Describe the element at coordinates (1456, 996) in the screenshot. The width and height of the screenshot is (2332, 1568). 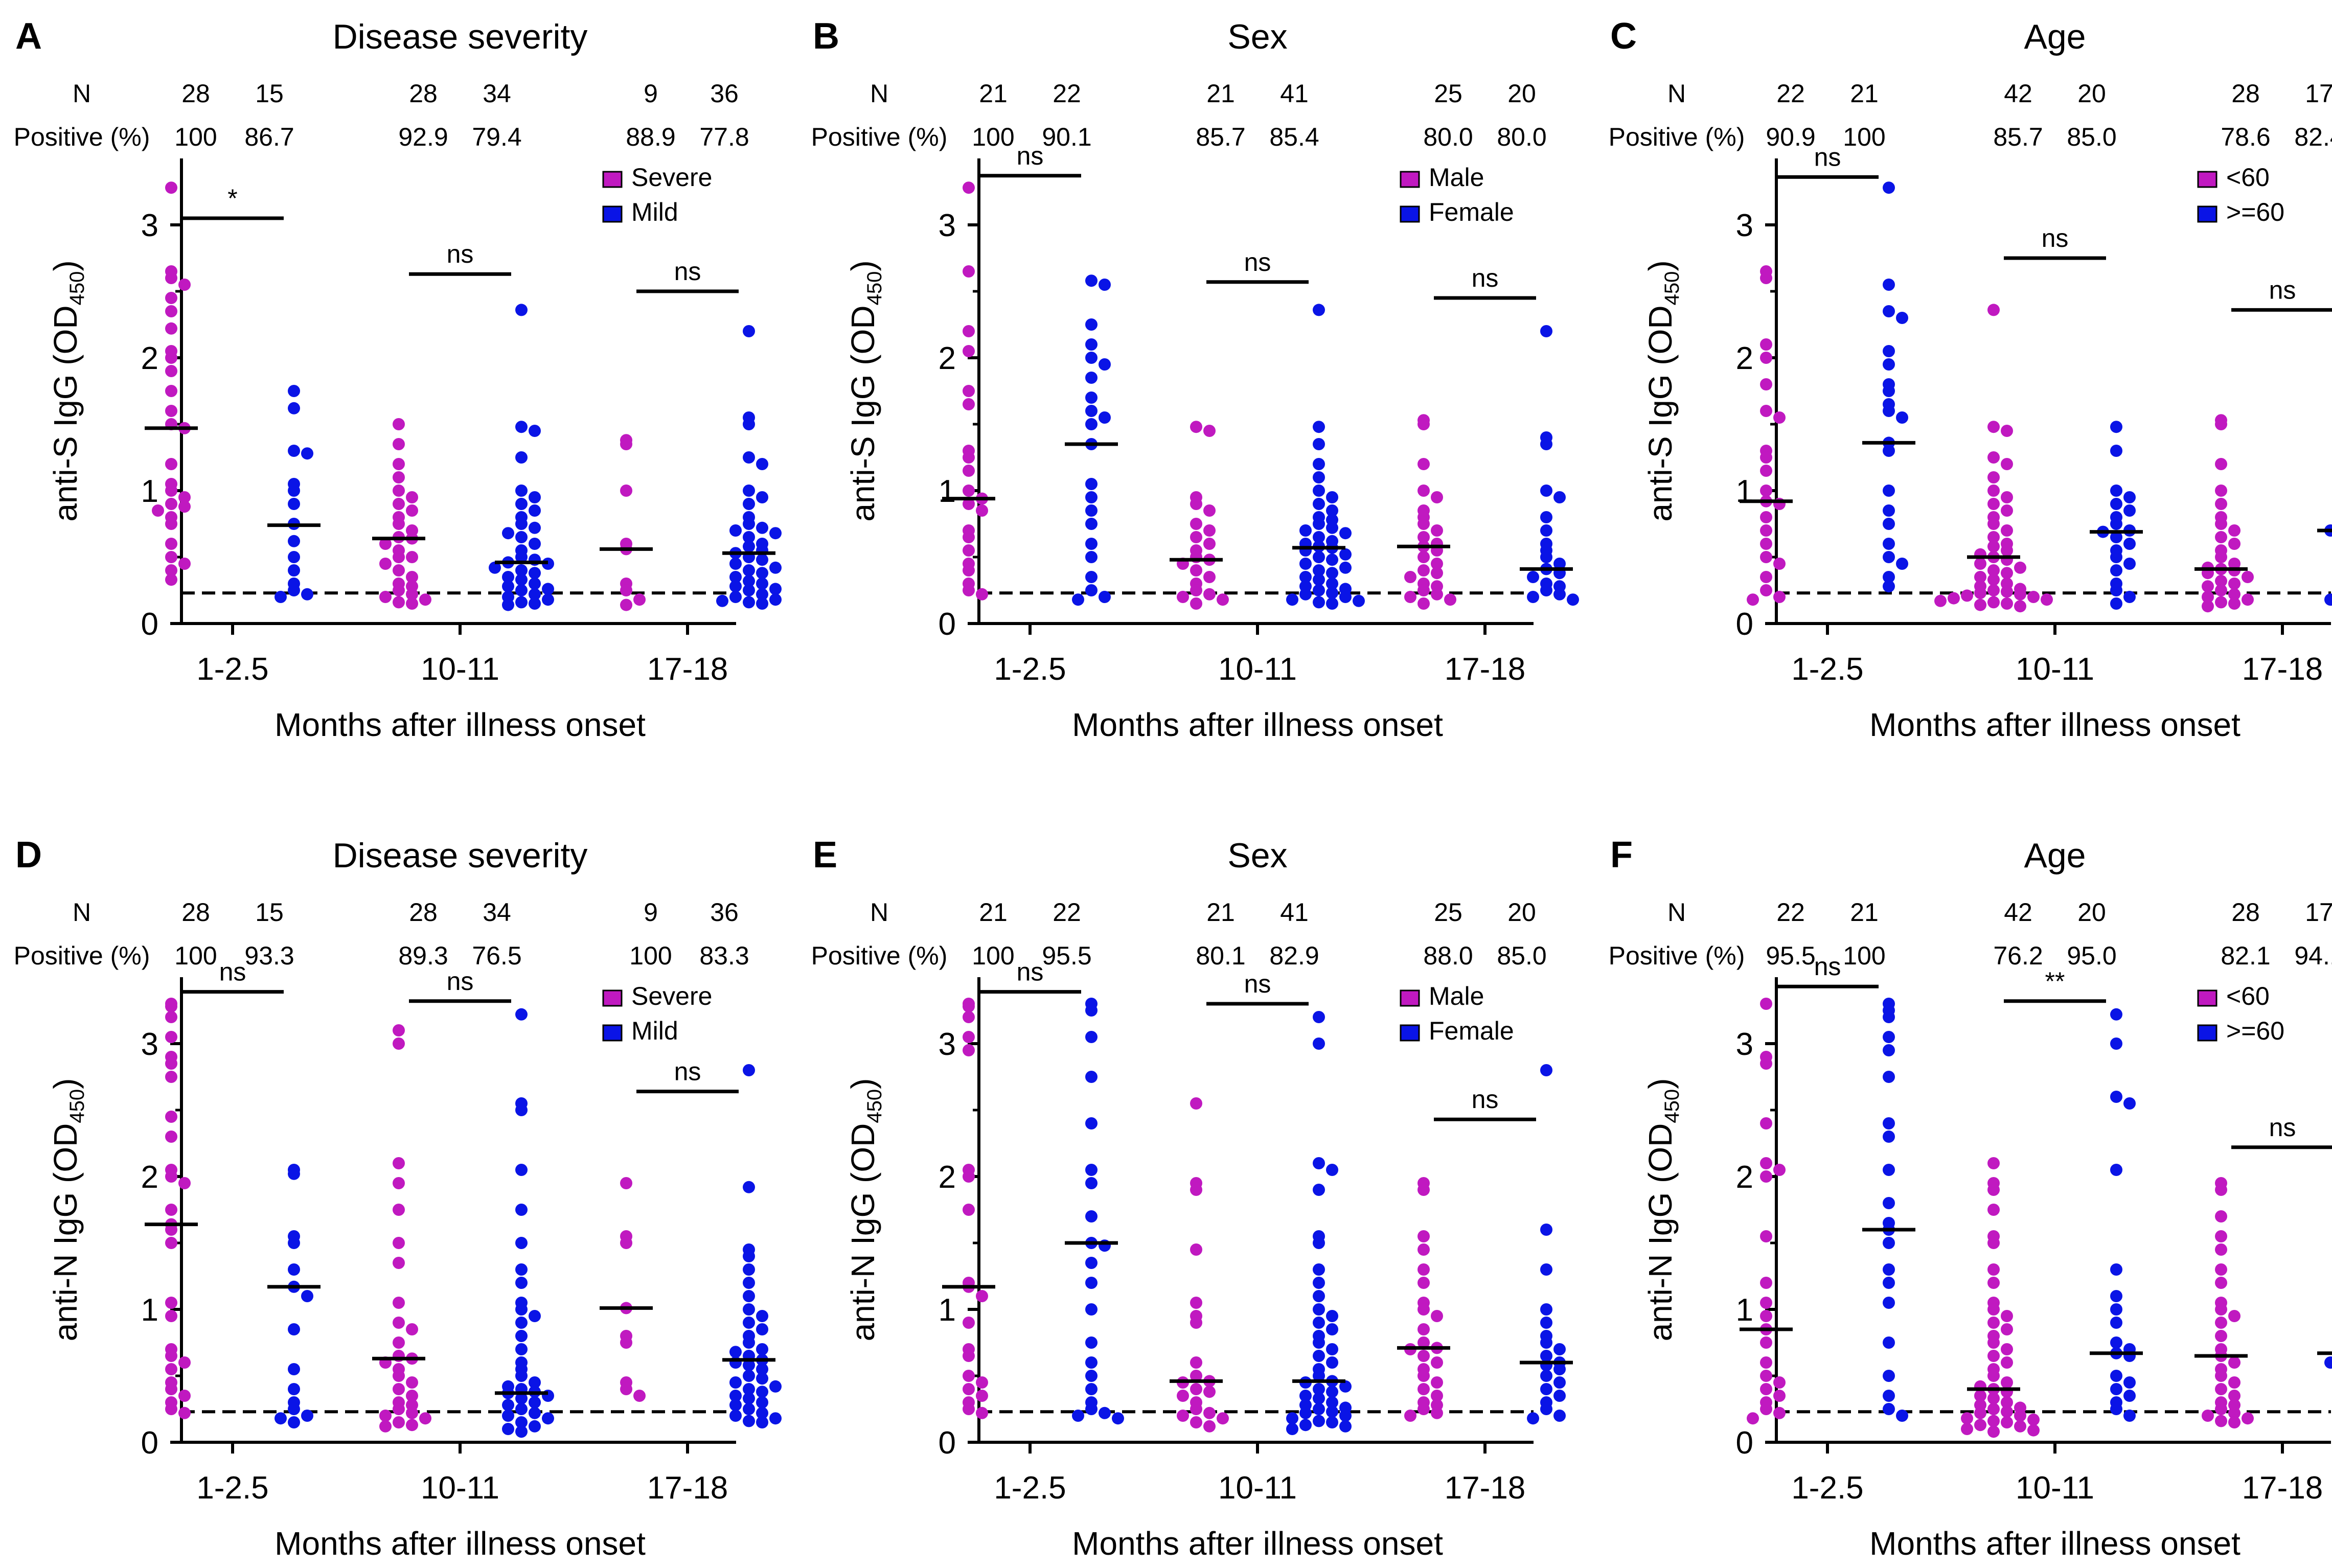
I see `legend-label: Male` at that location.